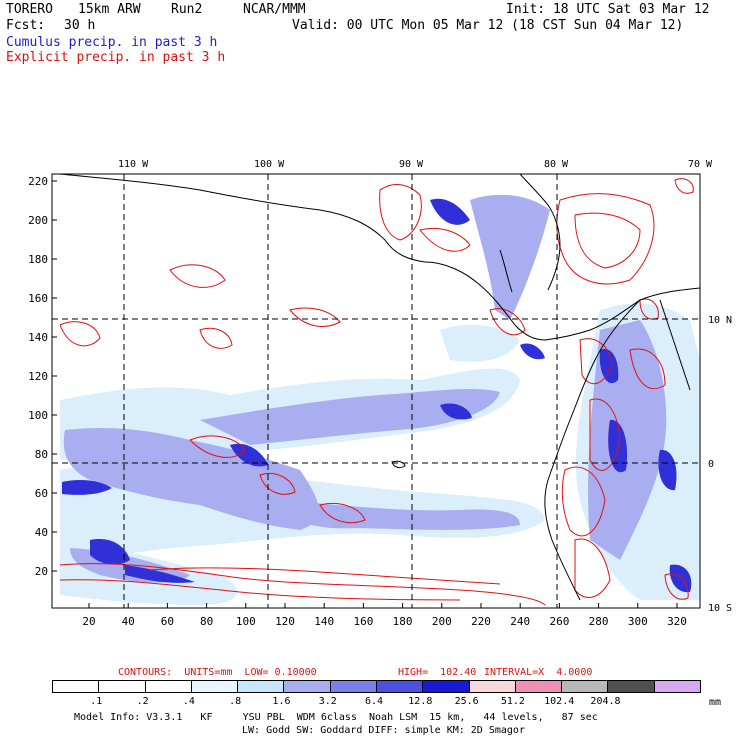 Image resolution: width=740 pixels, height=740 pixels. I want to click on contour-interval: INTERVAL=X 4.0000, so click(538, 672).